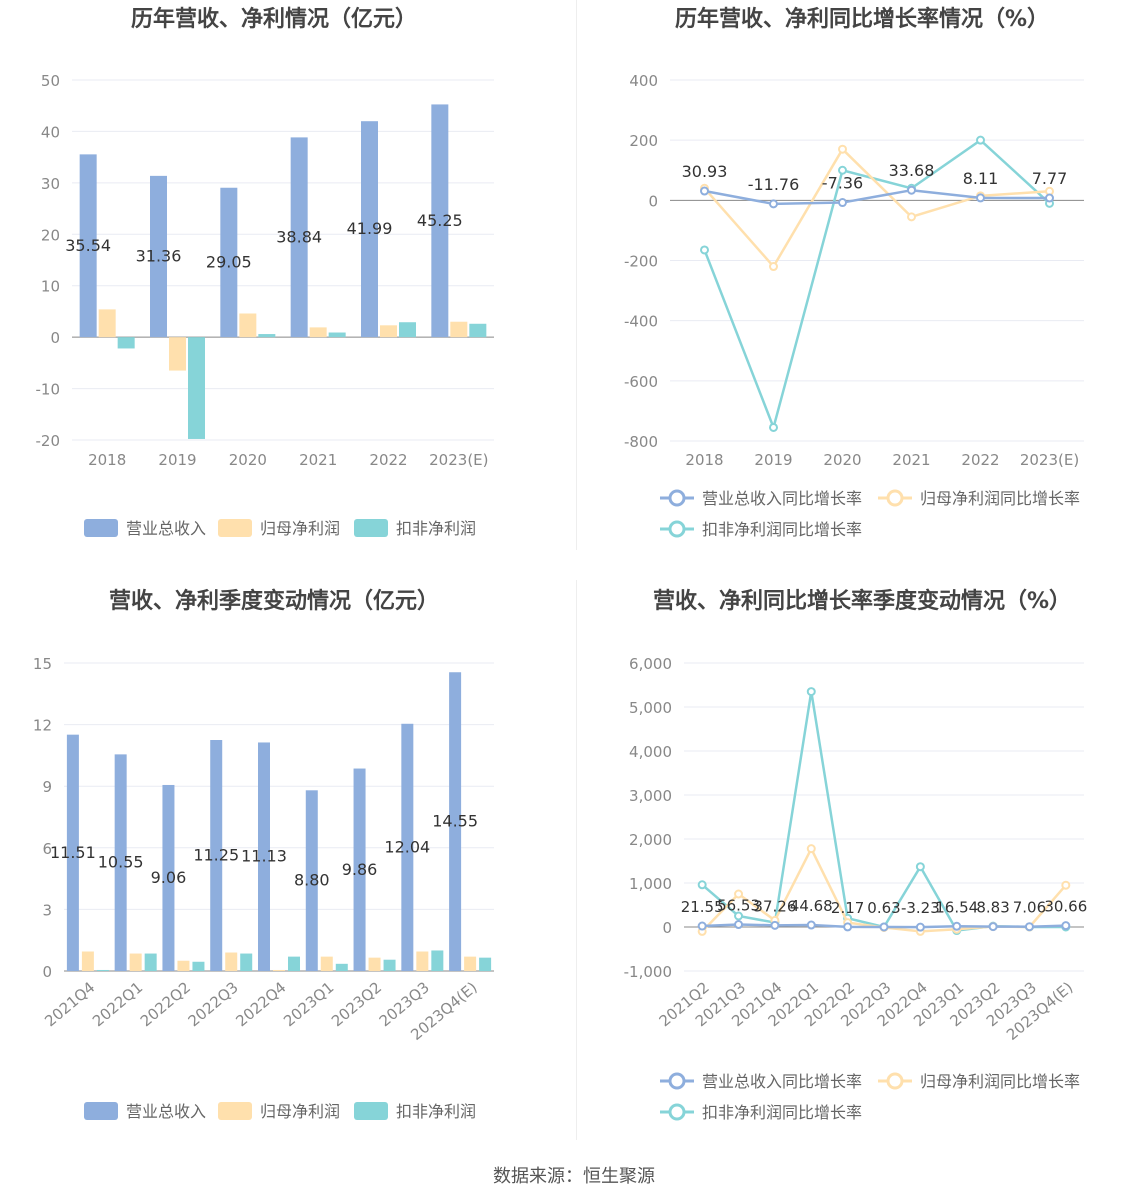 The image size is (1148, 1202). Describe the element at coordinates (883, 908) in the screenshot. I see `point-value-label: 0.63` at that location.